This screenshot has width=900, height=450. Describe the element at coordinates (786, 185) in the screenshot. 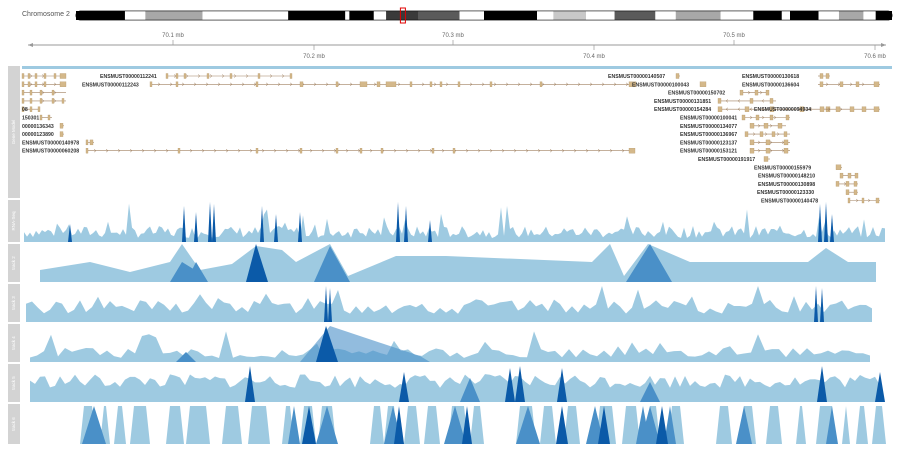

I see `transcript-label: ENSMUST00000130898` at that location.